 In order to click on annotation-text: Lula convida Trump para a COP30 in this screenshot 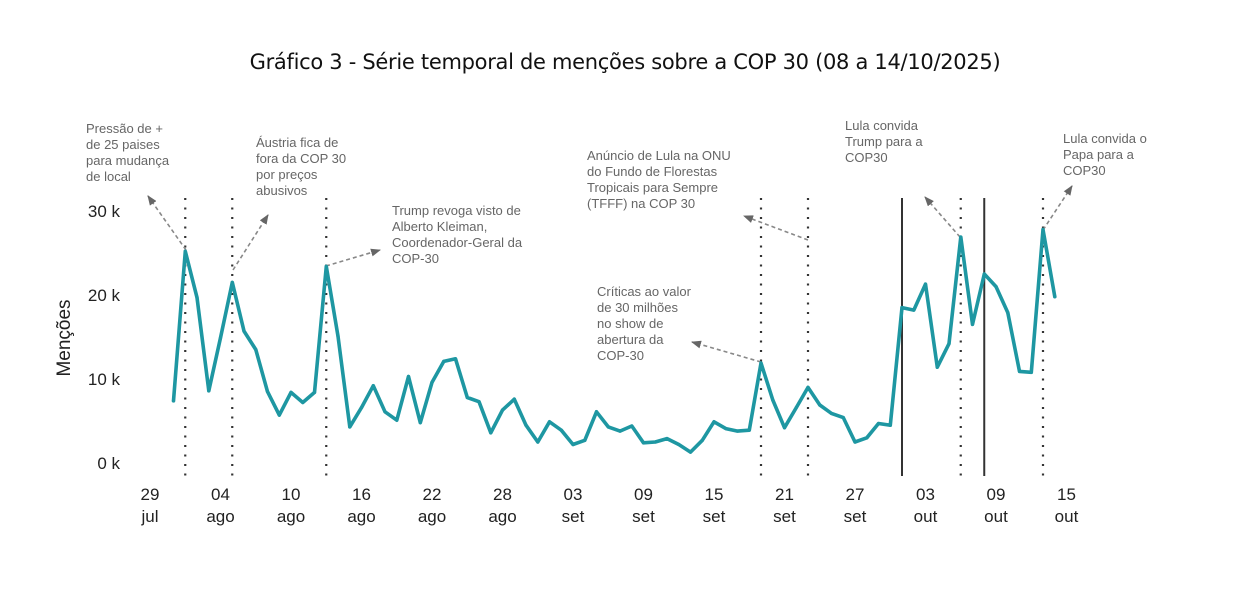, I will do `click(884, 141)`.